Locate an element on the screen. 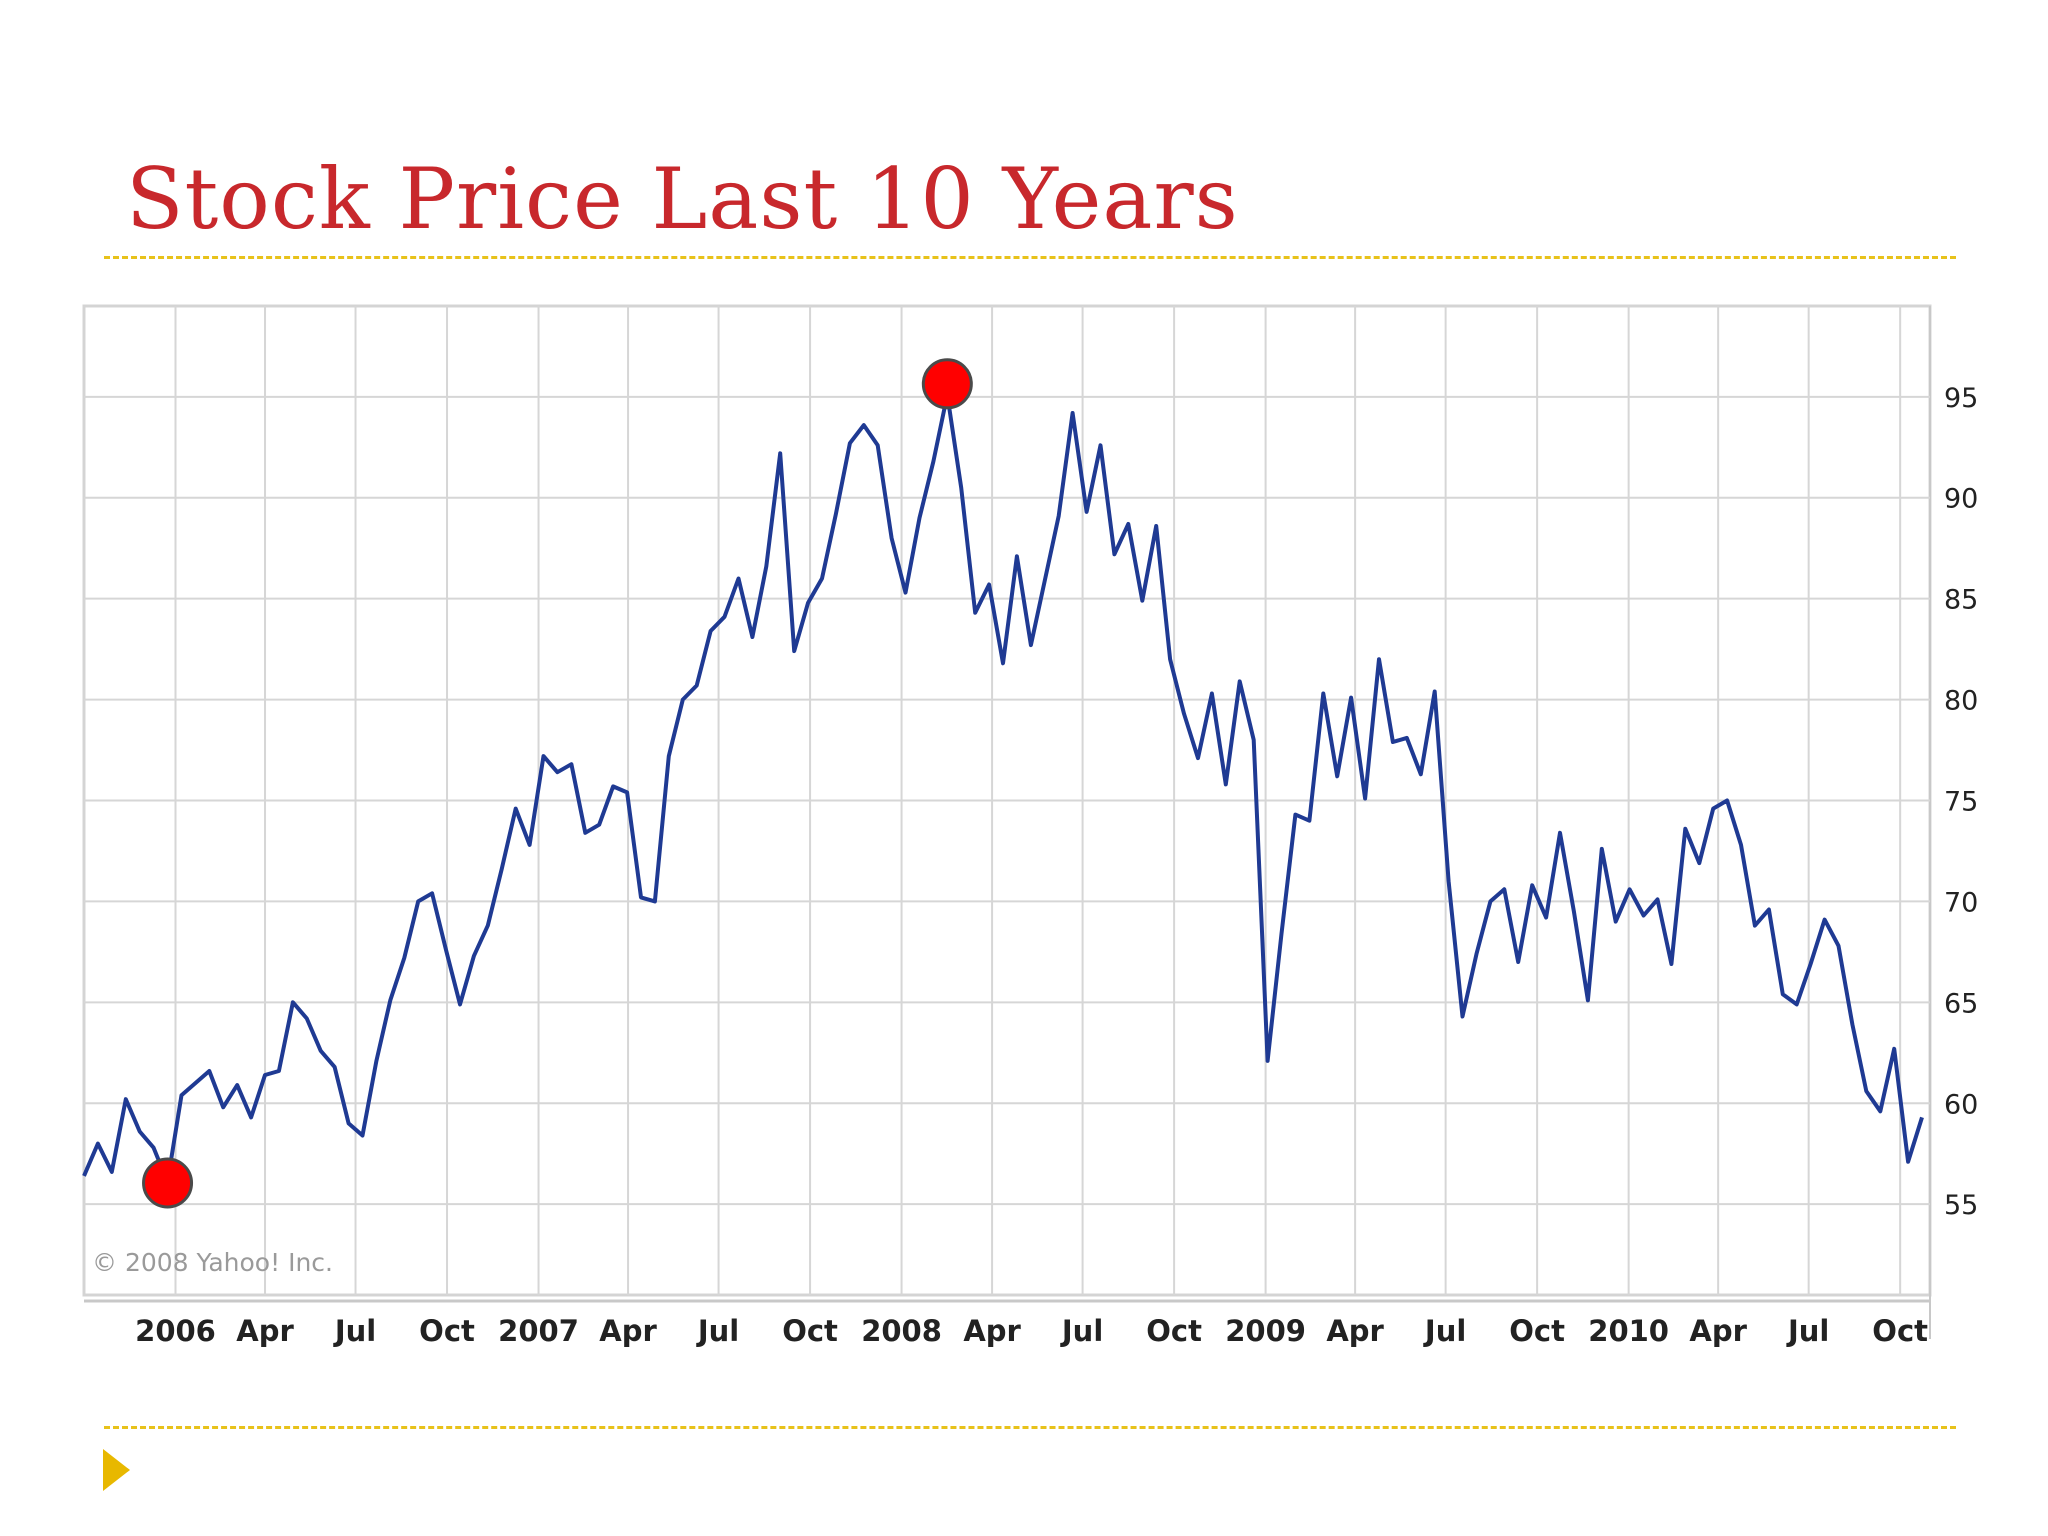  y-tick-label: 95 is located at coordinates (1961, 398).